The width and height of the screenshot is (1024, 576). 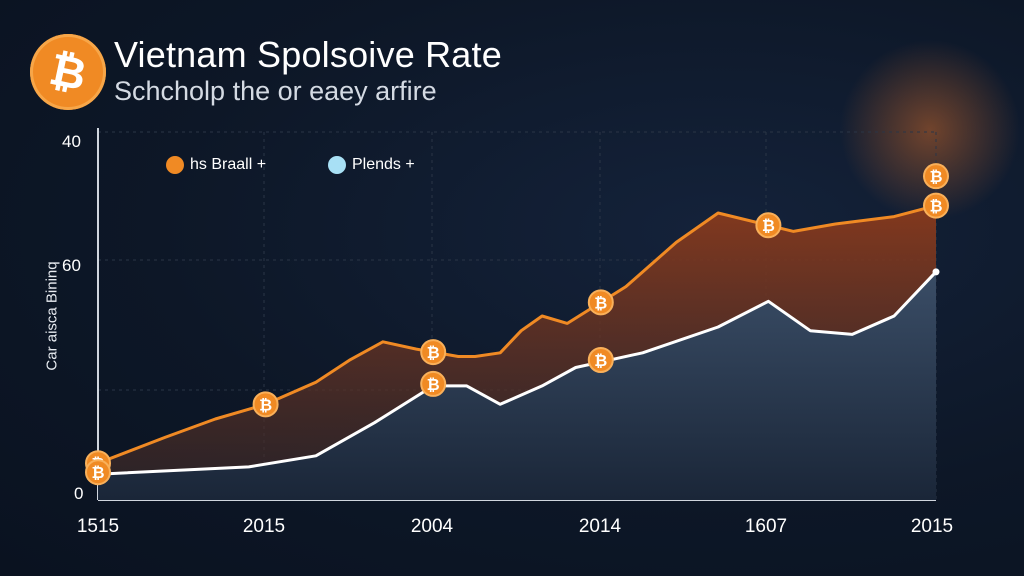 What do you see at coordinates (98, 526) in the screenshot?
I see `x-tick-label: 1515` at bounding box center [98, 526].